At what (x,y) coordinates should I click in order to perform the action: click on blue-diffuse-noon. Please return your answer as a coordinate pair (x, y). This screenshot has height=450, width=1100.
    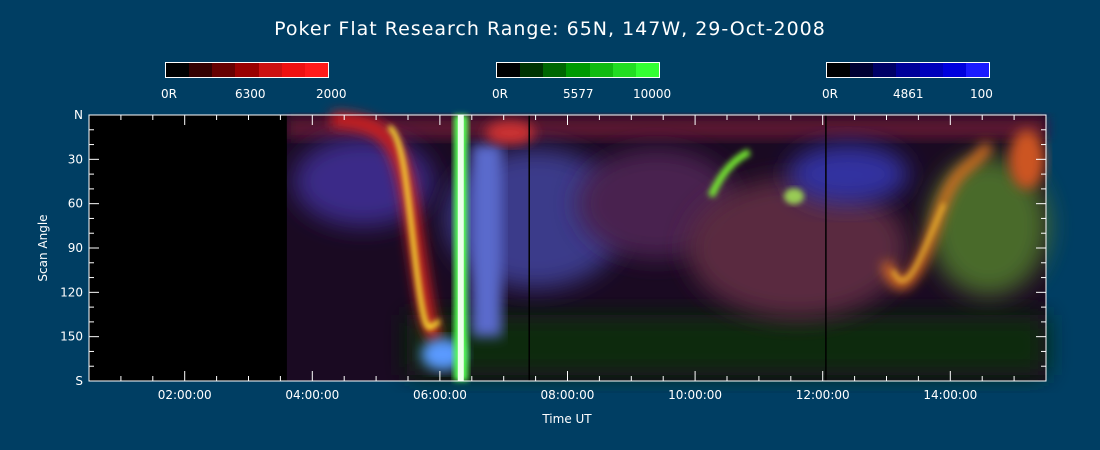
    Looking at the image, I should click on (848, 174).